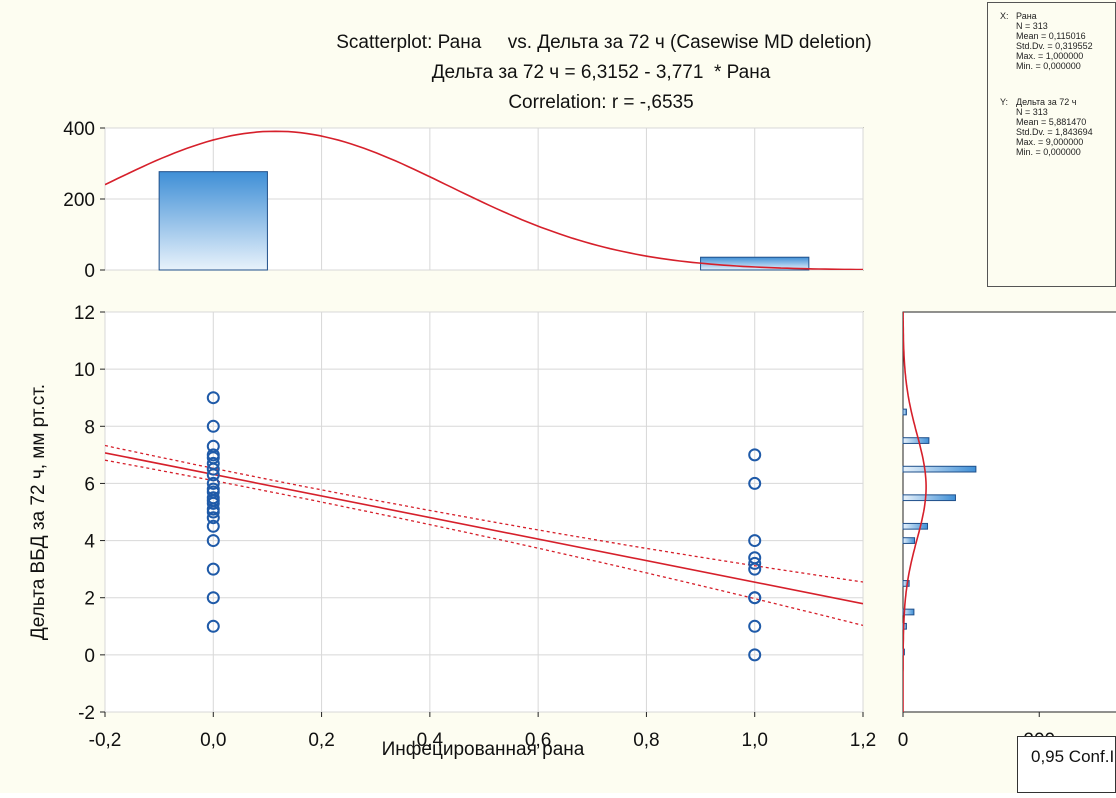  I want to click on top-y-tick-label: 200, so click(79, 200).